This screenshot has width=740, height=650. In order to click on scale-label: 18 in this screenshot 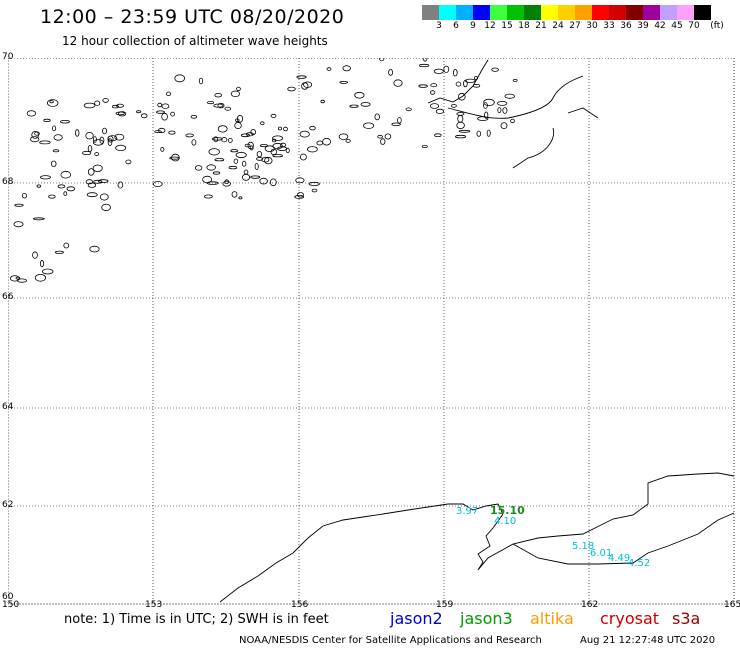, I will do `click(524, 26)`.